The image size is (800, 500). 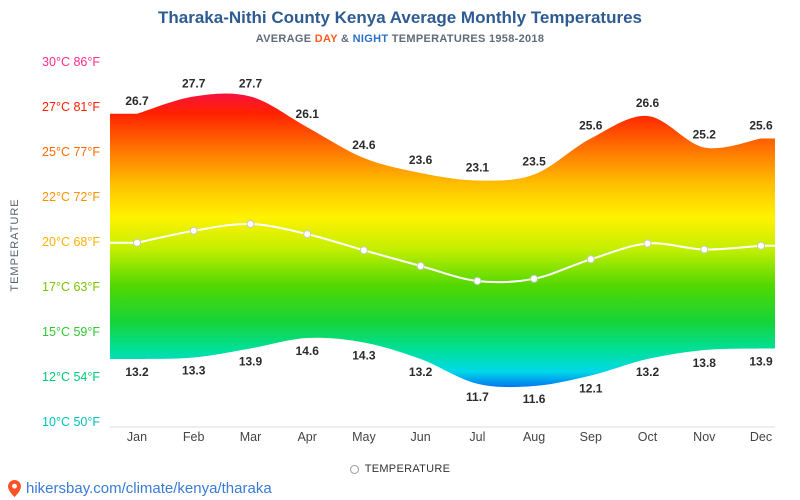 I want to click on day-value-label: 23.1, so click(x=478, y=168).